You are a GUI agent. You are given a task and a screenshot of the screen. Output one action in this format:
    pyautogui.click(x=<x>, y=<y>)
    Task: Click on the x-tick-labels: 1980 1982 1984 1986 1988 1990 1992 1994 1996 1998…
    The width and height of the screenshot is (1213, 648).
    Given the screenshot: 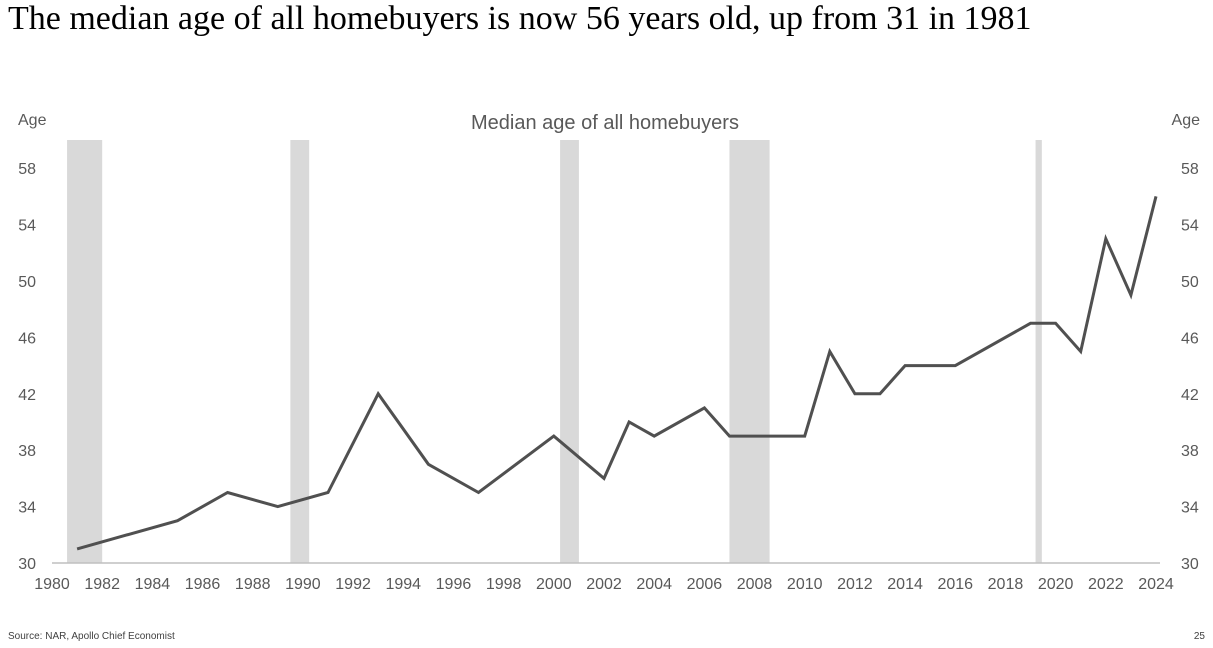 What is the action you would take?
    pyautogui.click(x=604, y=584)
    